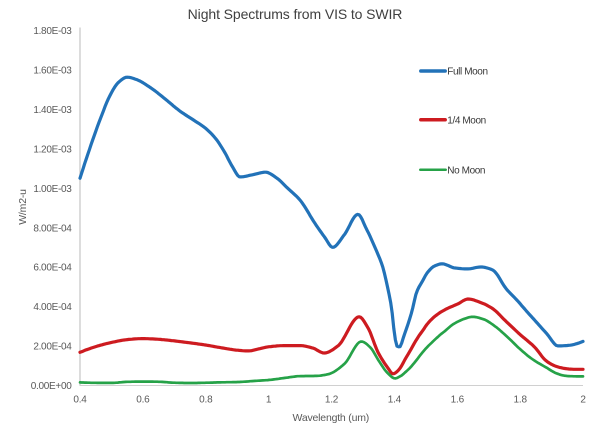 The width and height of the screenshot is (600, 434). I want to click on svg-text: No Moon, so click(466, 170).